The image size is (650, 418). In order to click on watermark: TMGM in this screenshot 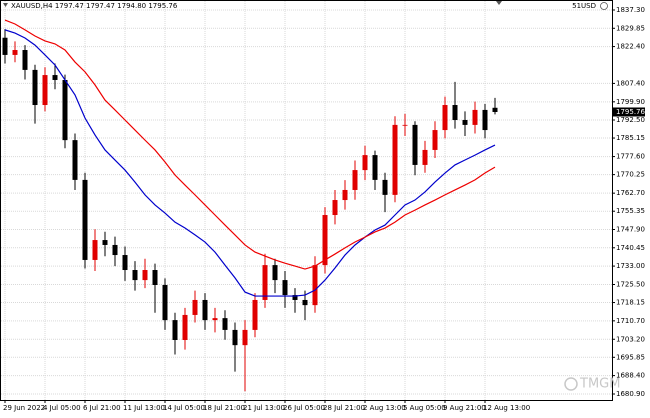, I will do `click(599, 384)`.